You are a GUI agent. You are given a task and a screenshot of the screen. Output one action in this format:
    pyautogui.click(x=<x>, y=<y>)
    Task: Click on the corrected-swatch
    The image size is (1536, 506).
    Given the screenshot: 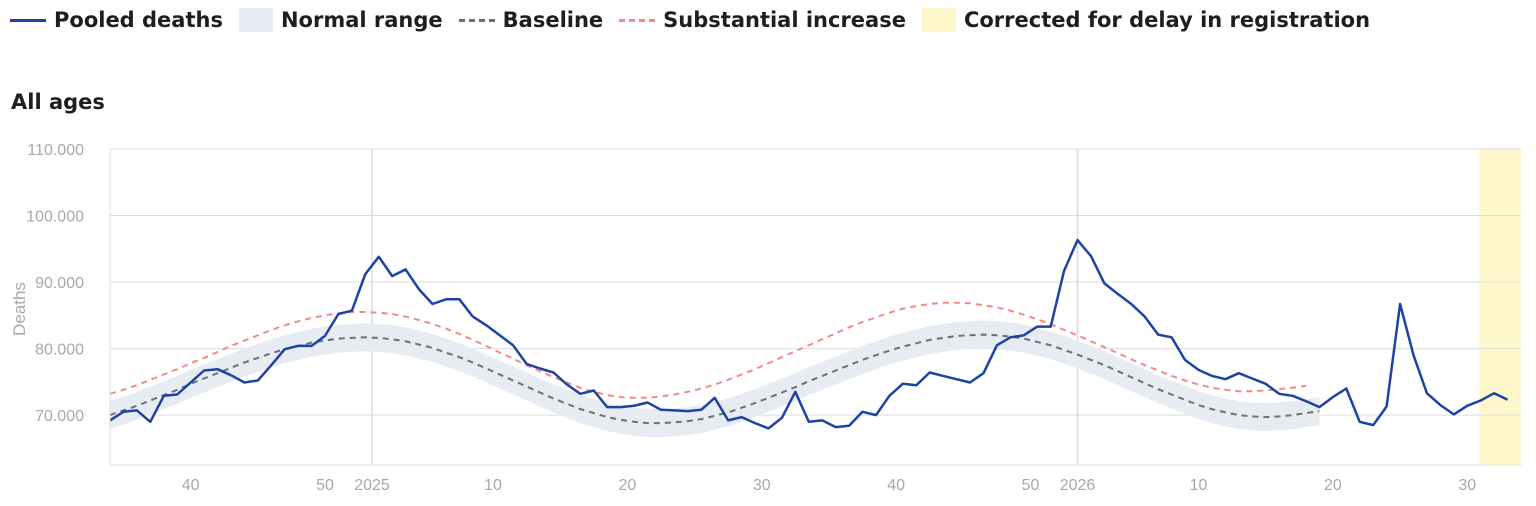 What is the action you would take?
    pyautogui.click(x=938, y=20)
    